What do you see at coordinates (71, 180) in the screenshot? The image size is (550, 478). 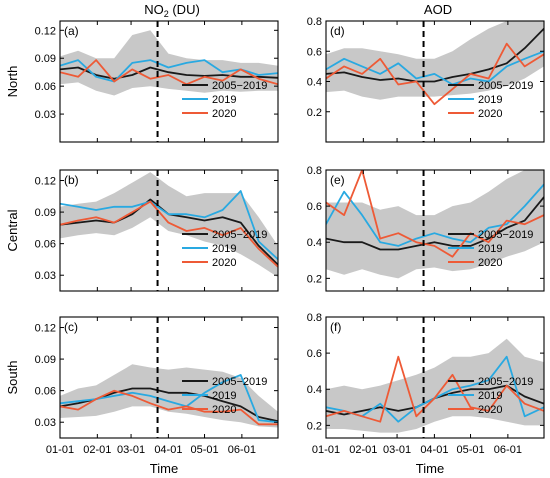 I see `panel-label: (b)` at bounding box center [71, 180].